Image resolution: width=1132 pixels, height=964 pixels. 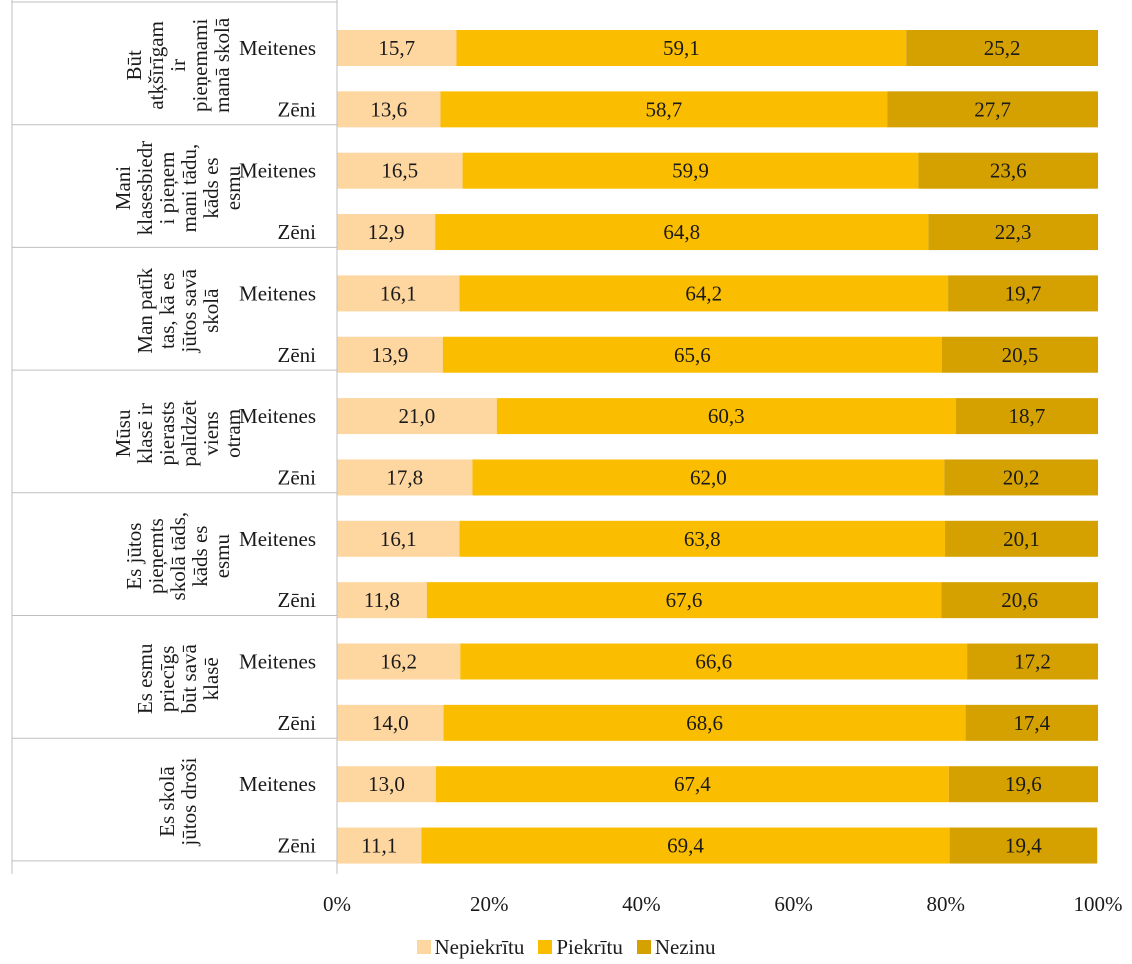 I want to click on bar-piekrītu-8, so click(x=702, y=538).